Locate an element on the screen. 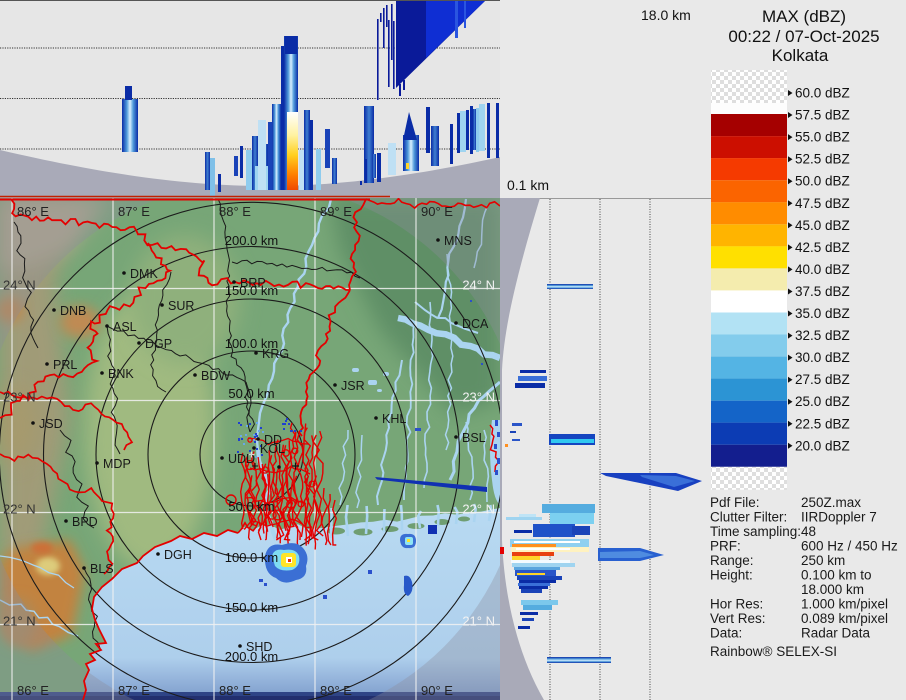 The width and height of the screenshot is (906, 700). svg-text: BDW is located at coordinates (215, 376).